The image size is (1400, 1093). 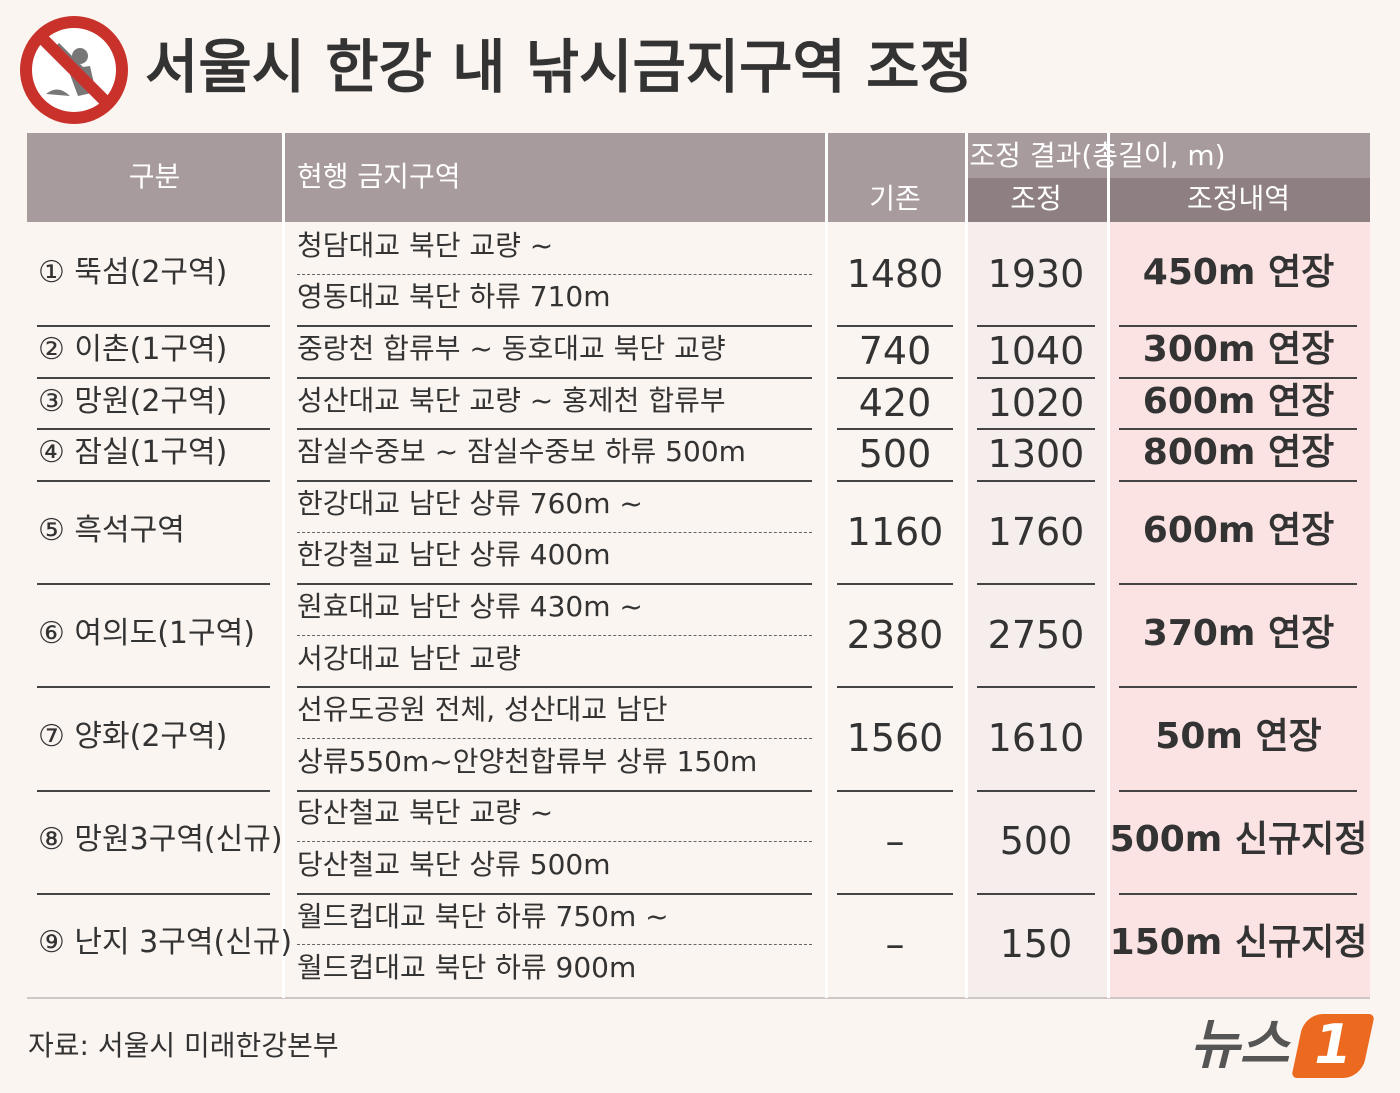 What do you see at coordinates (511, 400) in the screenshot?
I see `zone-text: 성산대교 북단 교량 ~ 홍제천 합류부` at bounding box center [511, 400].